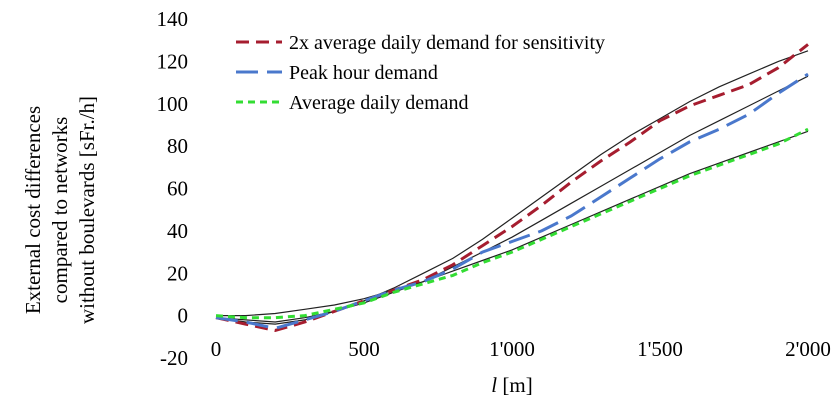 The width and height of the screenshot is (839, 402). What do you see at coordinates (173, 104) in the screenshot?
I see `y-tick-label: 100` at bounding box center [173, 104].